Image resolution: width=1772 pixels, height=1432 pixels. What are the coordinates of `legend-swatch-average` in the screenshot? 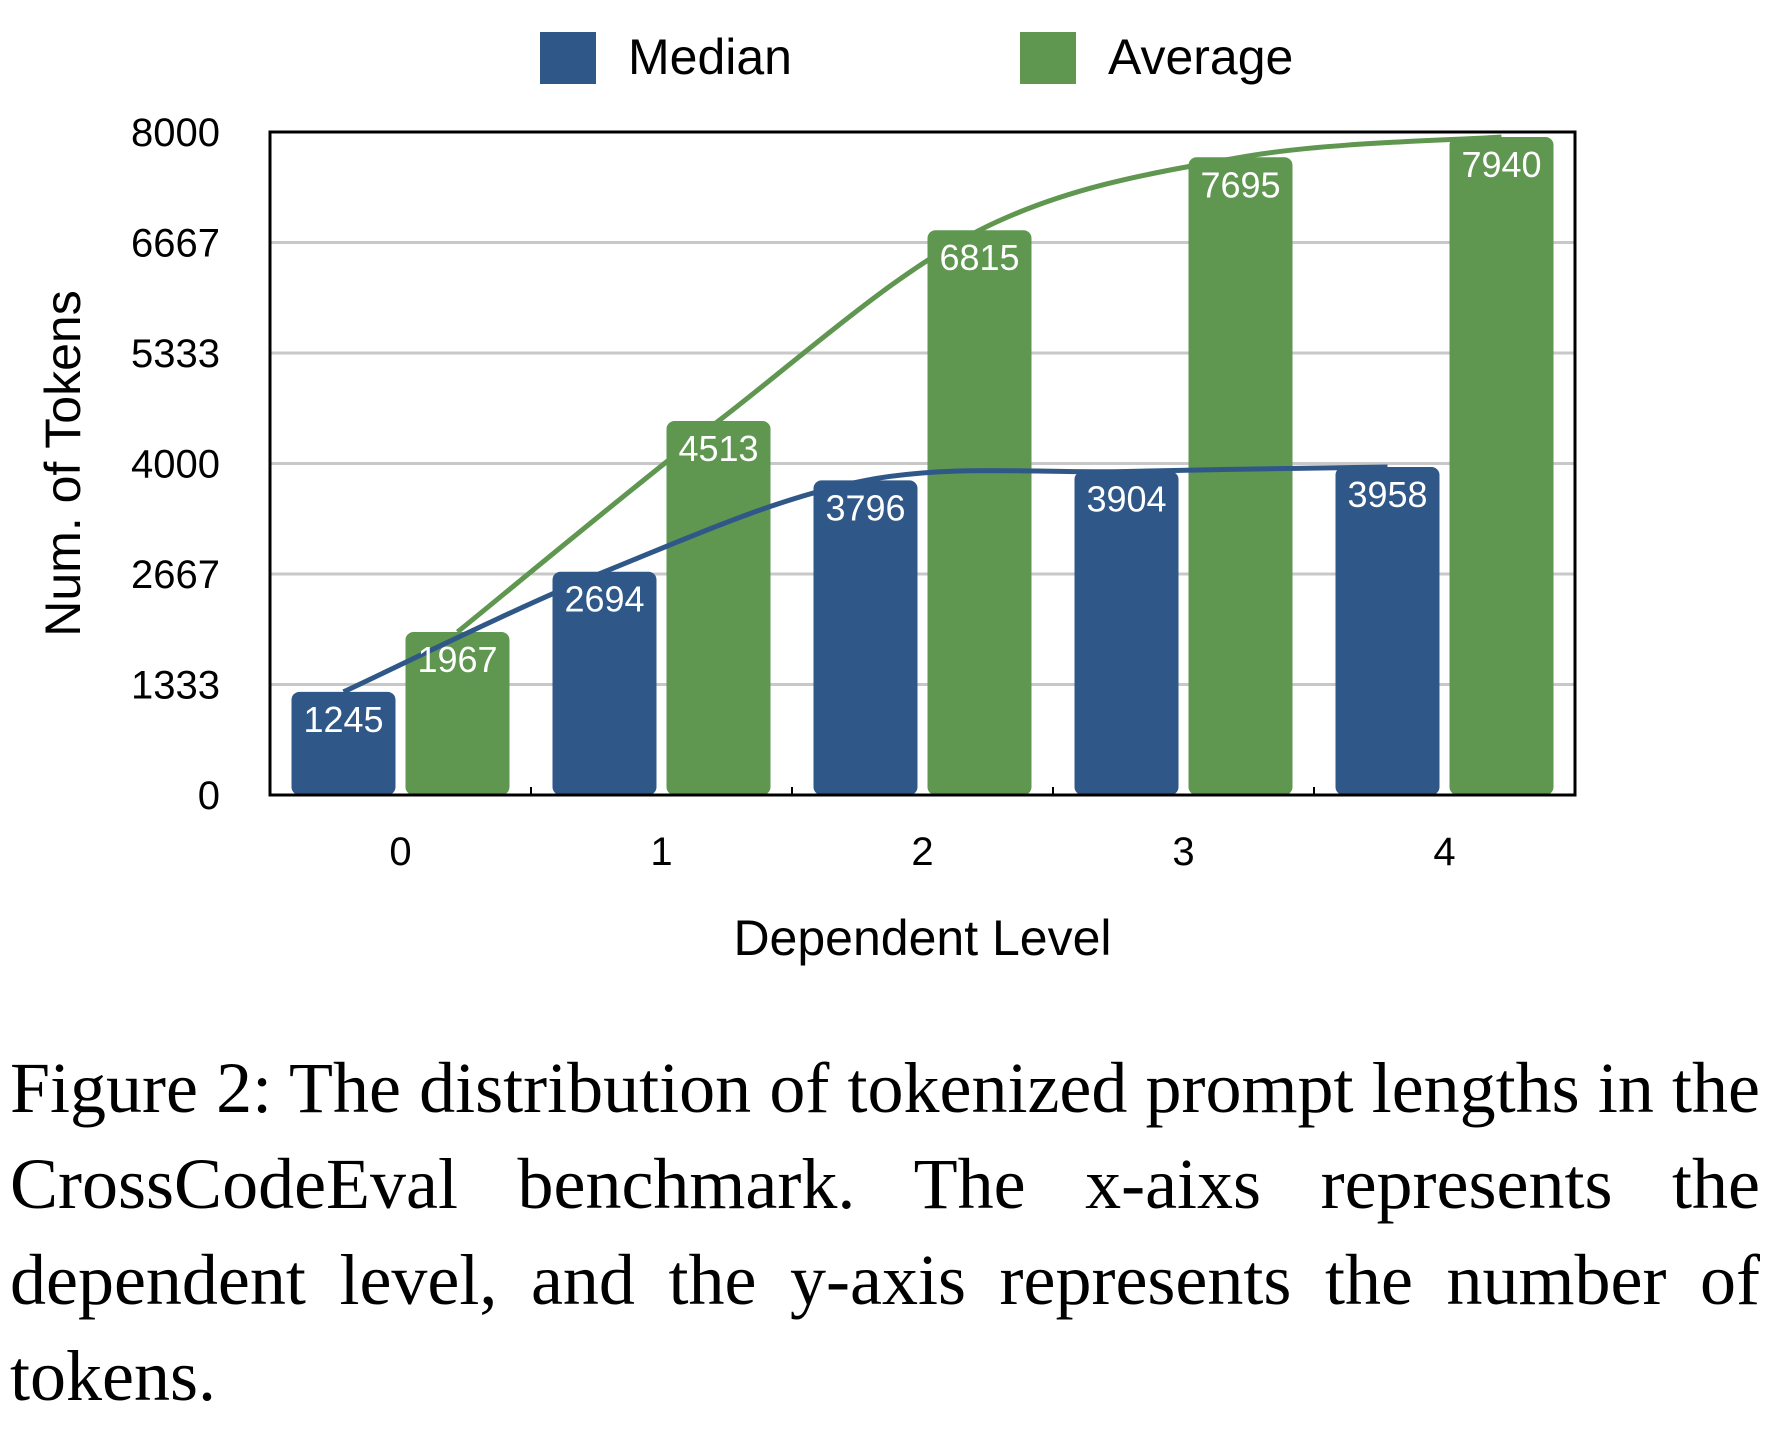 It's located at (1048, 58).